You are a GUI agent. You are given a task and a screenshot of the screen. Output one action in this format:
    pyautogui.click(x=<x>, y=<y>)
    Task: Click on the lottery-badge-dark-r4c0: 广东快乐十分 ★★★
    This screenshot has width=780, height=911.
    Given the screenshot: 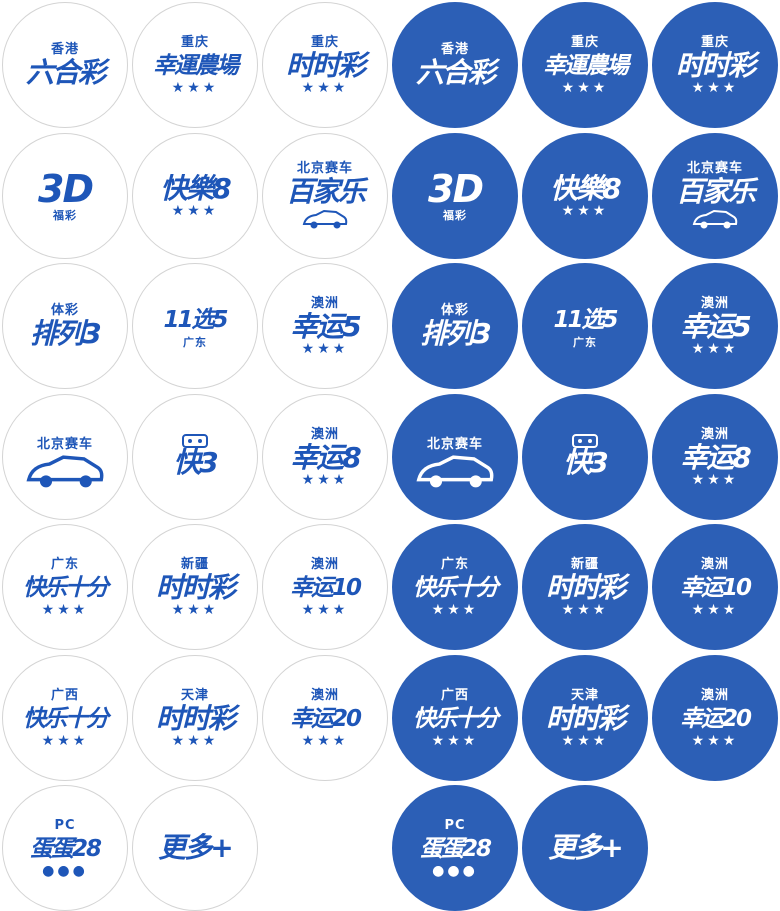 What is the action you would take?
    pyautogui.click(x=455, y=587)
    